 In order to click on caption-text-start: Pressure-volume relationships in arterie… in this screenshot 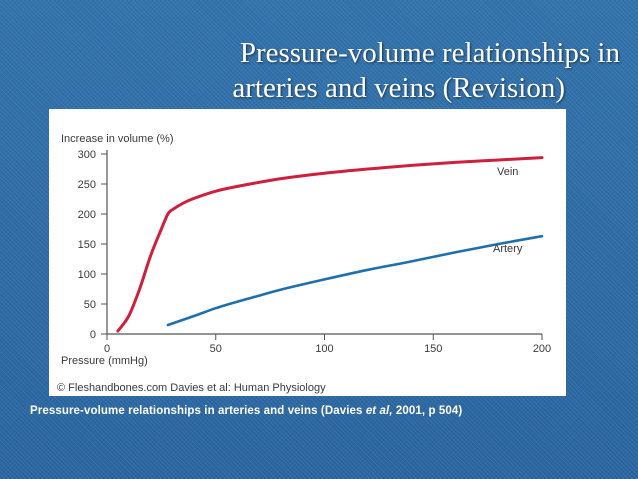, I will do `click(198, 411)`.